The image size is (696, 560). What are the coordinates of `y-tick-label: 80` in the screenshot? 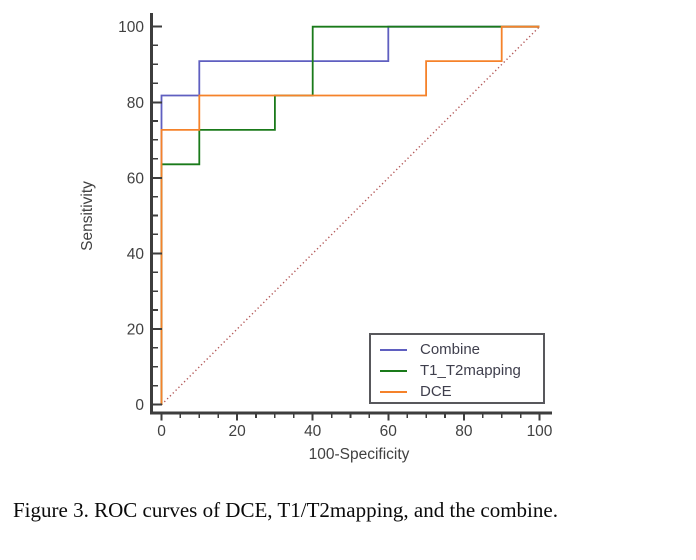 It's located at (136, 103).